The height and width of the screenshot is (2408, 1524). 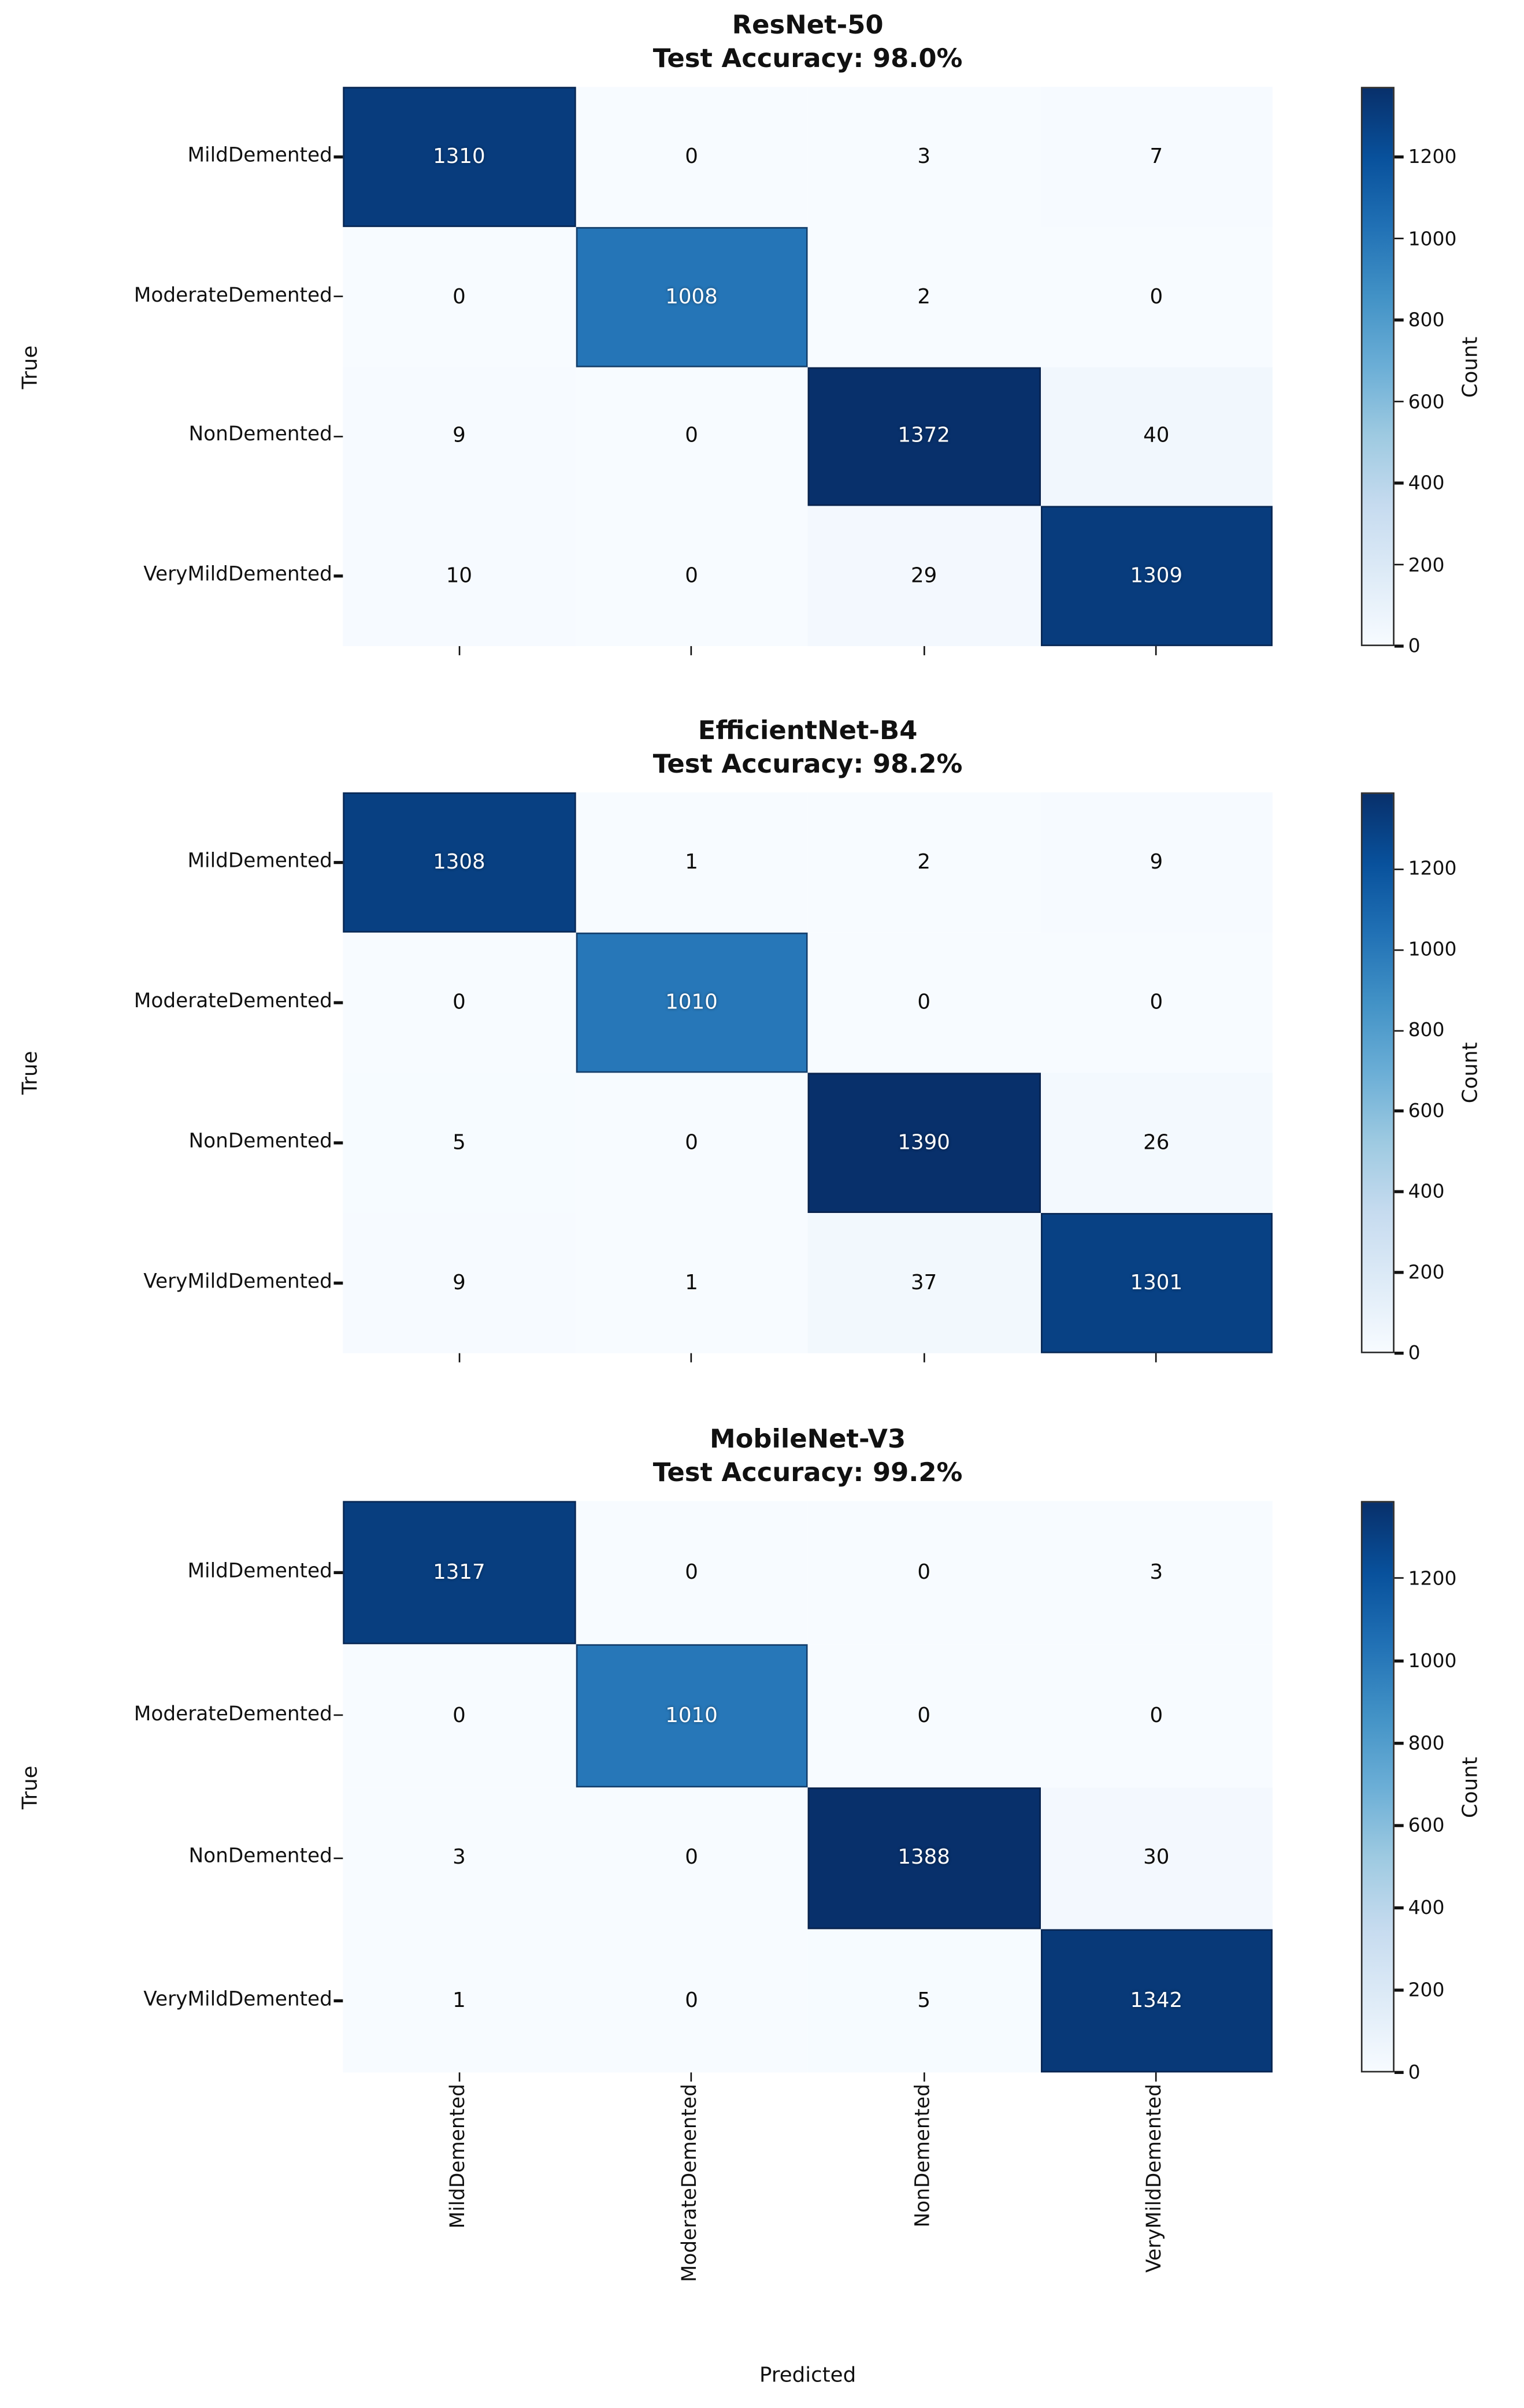 I want to click on cell-count: 40, so click(x=1156, y=436).